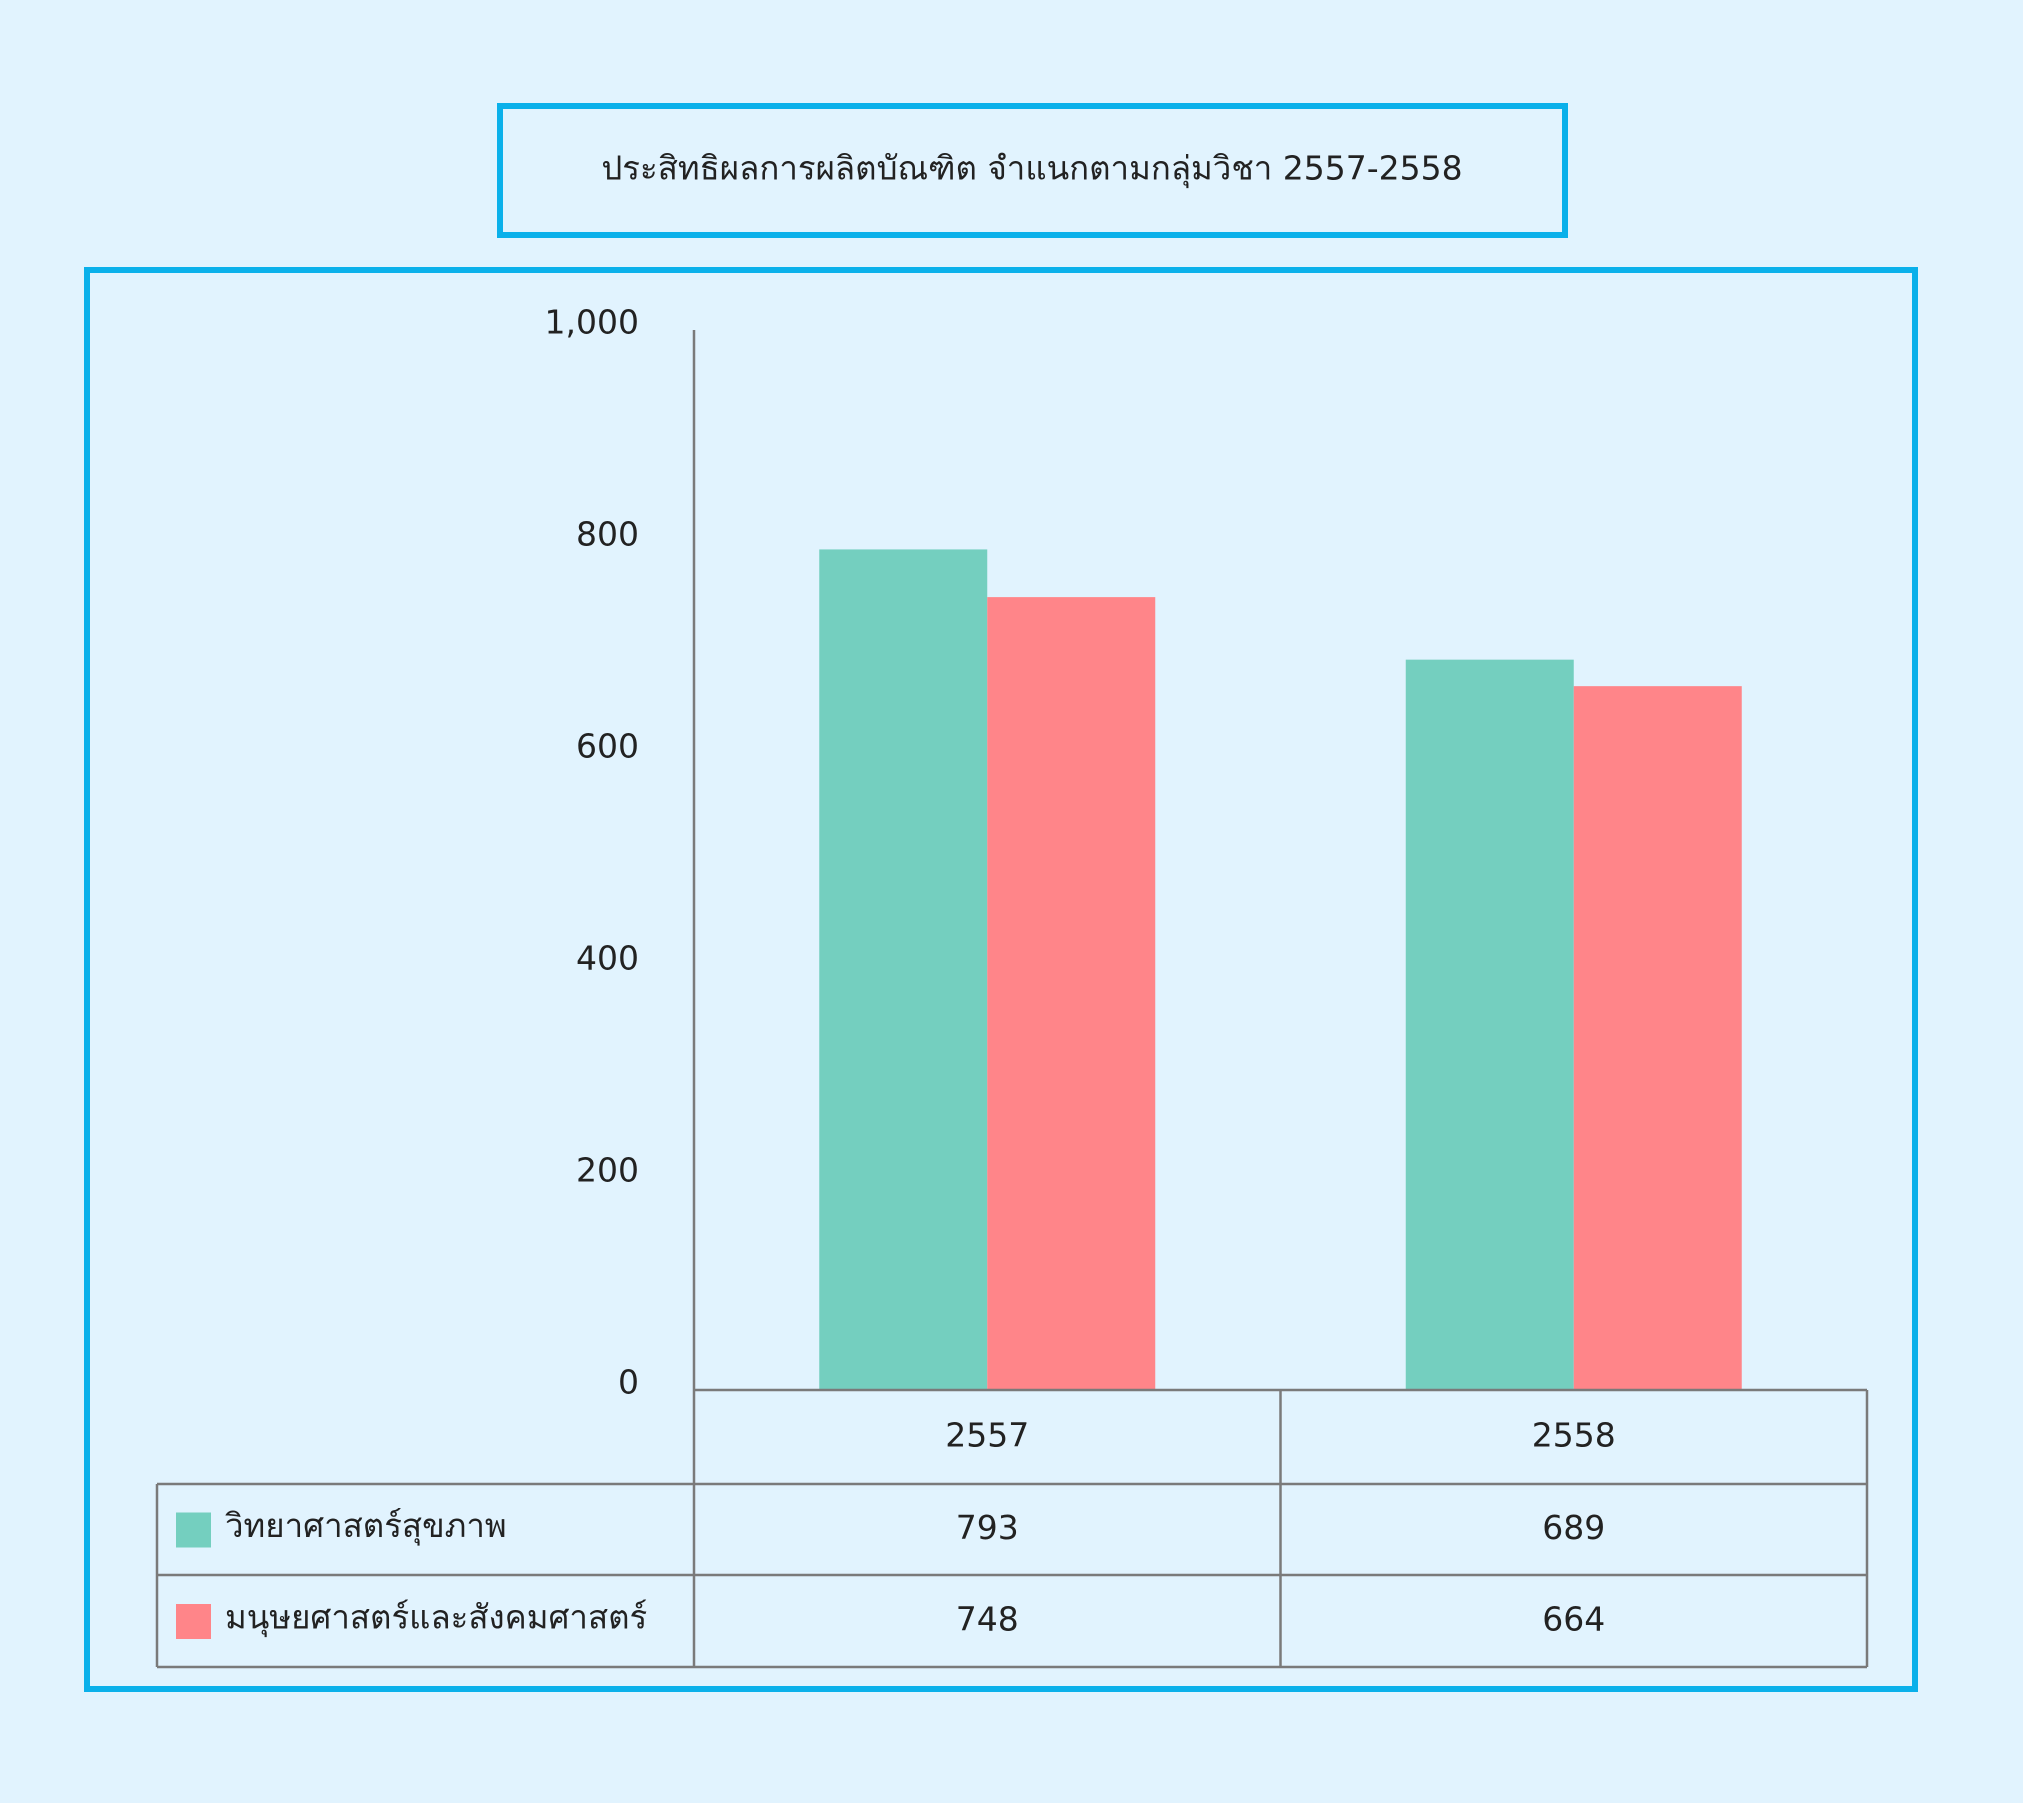 The image size is (2023, 1803). What do you see at coordinates (987, 1619) in the screenshot?
I see `data-label: 748` at bounding box center [987, 1619].